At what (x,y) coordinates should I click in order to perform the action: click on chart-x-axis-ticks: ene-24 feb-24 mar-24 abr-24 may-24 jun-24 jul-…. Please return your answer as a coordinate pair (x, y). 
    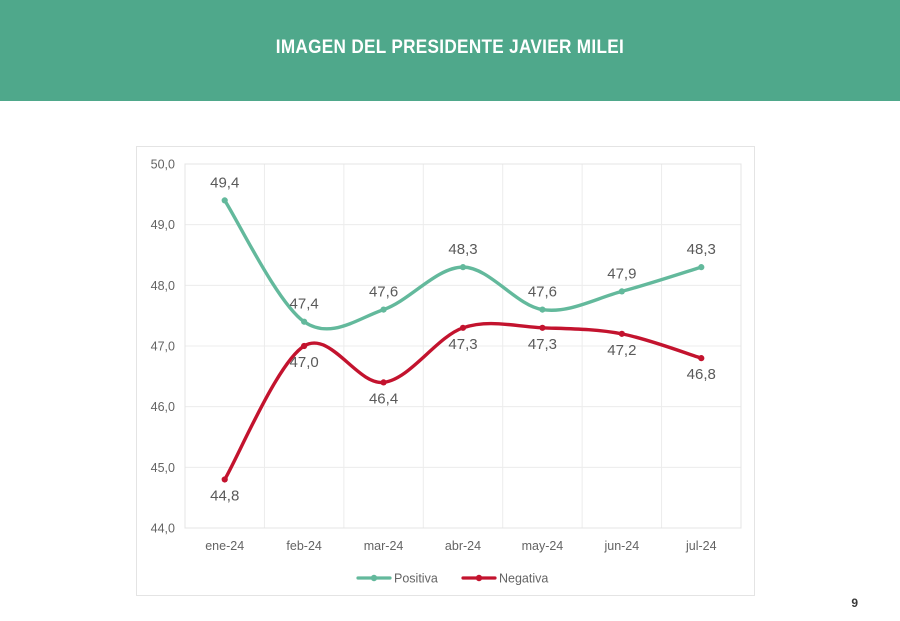
    Looking at the image, I should click on (460, 546).